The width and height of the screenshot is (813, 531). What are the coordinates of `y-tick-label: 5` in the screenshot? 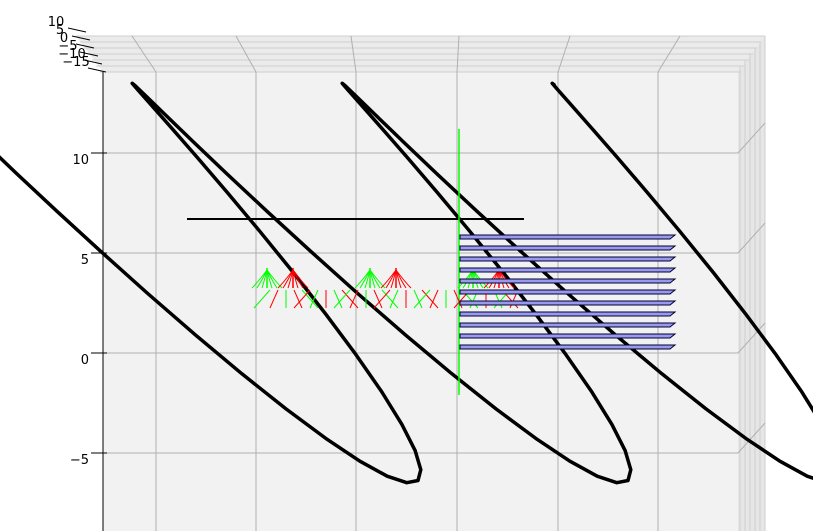 It's located at (85, 260).